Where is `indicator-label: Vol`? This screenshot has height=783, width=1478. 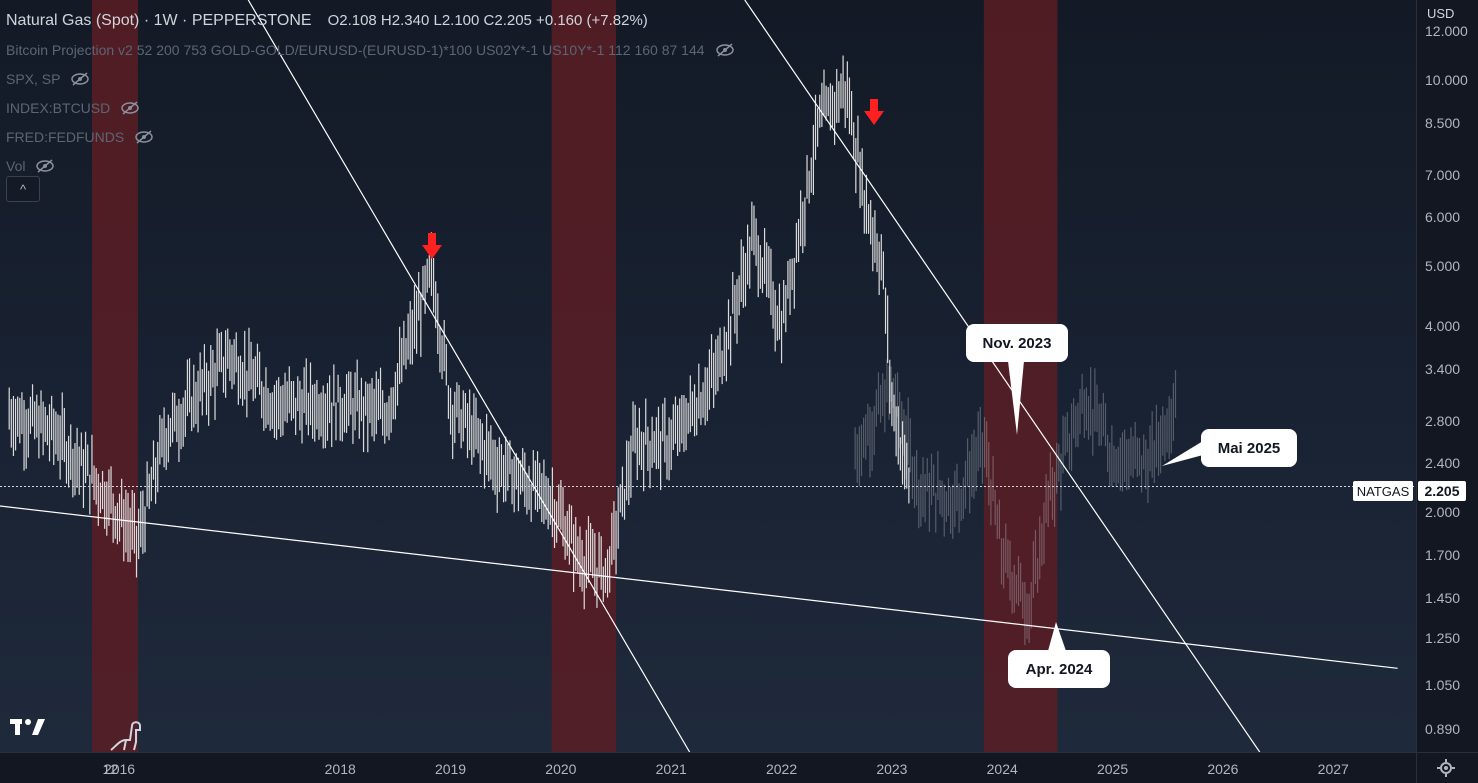 indicator-label: Vol is located at coordinates (16, 165).